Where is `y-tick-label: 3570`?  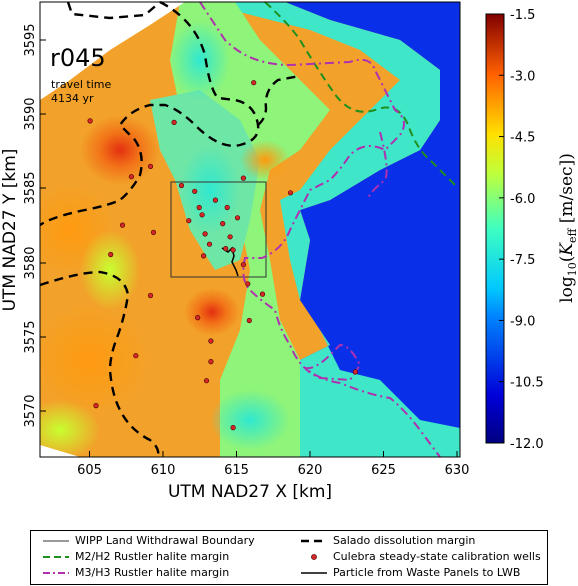 y-tick-label: 3570 is located at coordinates (30, 410).